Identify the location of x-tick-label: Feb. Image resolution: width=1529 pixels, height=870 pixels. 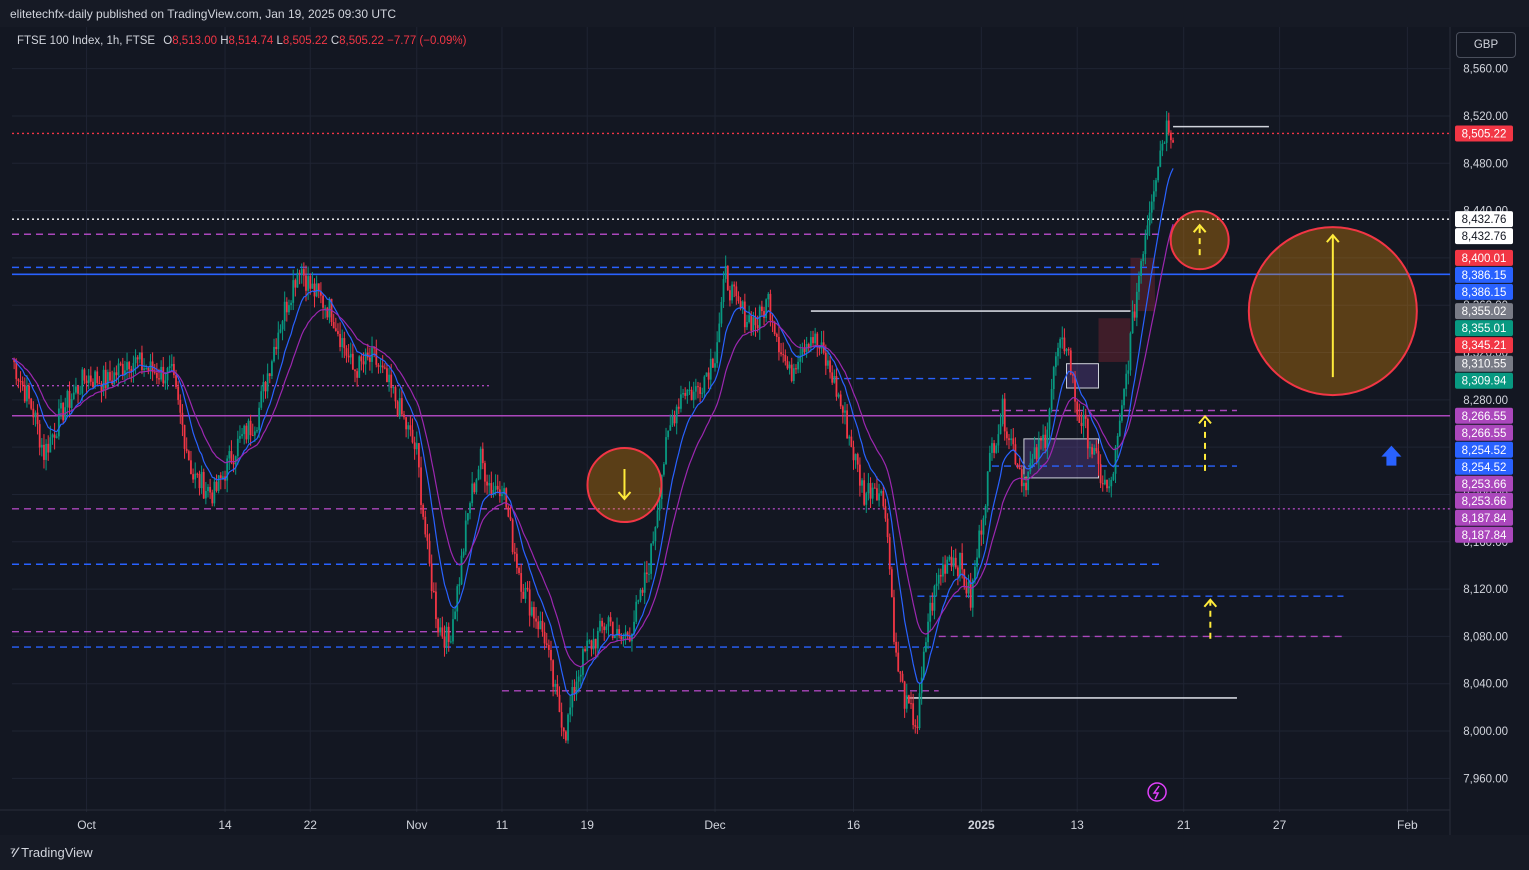
(1407, 825).